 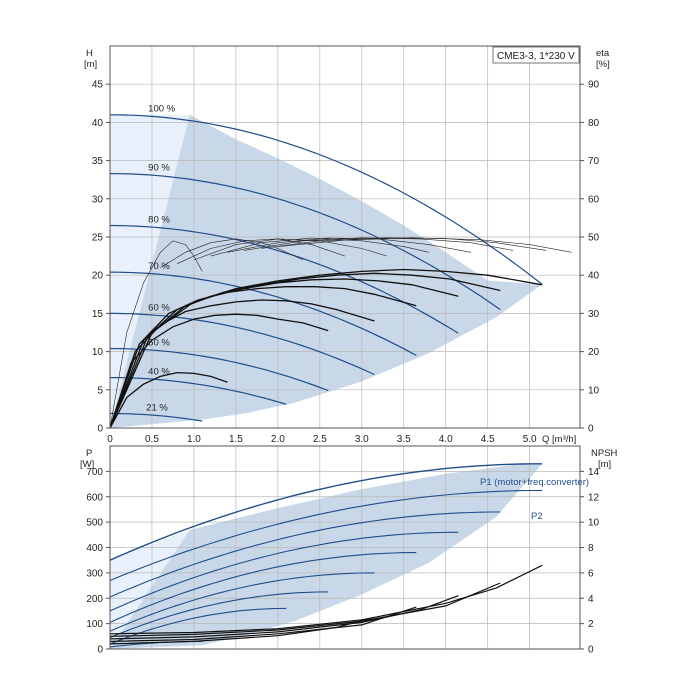 I want to click on y-axis-label-p: P, so click(x=89, y=453).